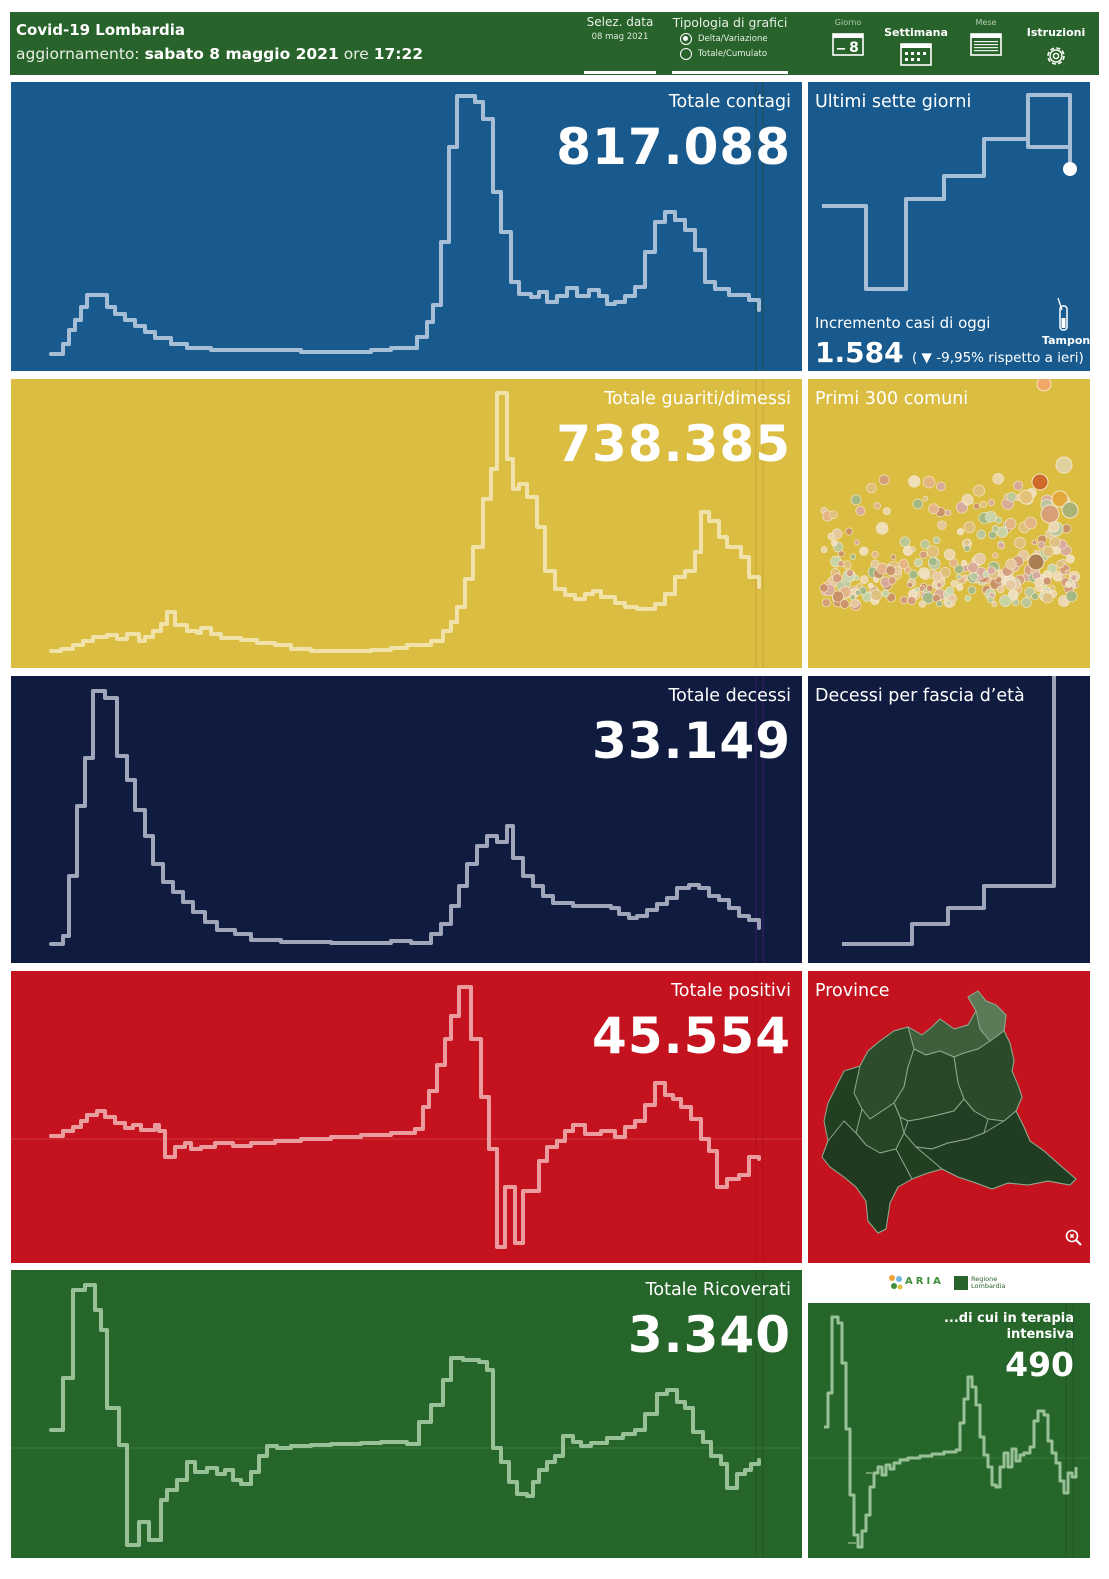  Describe the element at coordinates (406, 226) in the screenshot. I see `panel-contagi: Totale contagi 817.088` at that location.